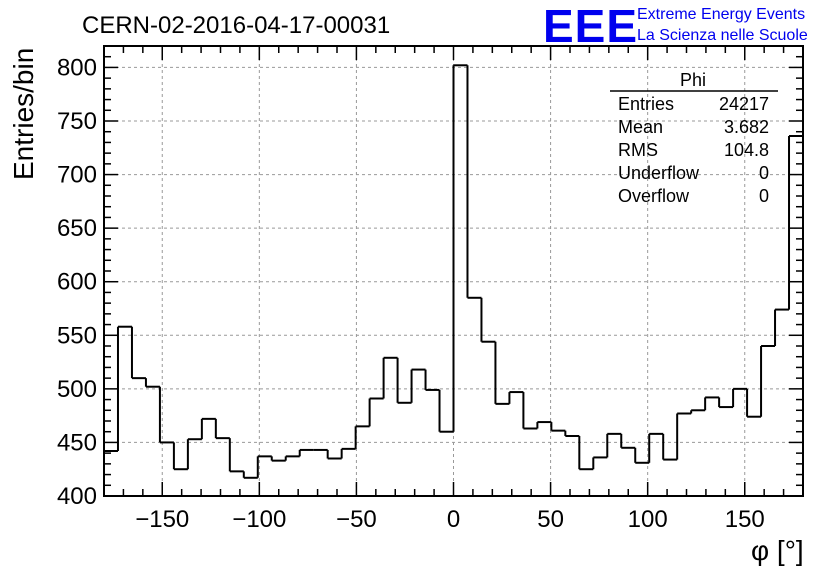  I want to click on y-tick-label: 400, so click(77, 496).